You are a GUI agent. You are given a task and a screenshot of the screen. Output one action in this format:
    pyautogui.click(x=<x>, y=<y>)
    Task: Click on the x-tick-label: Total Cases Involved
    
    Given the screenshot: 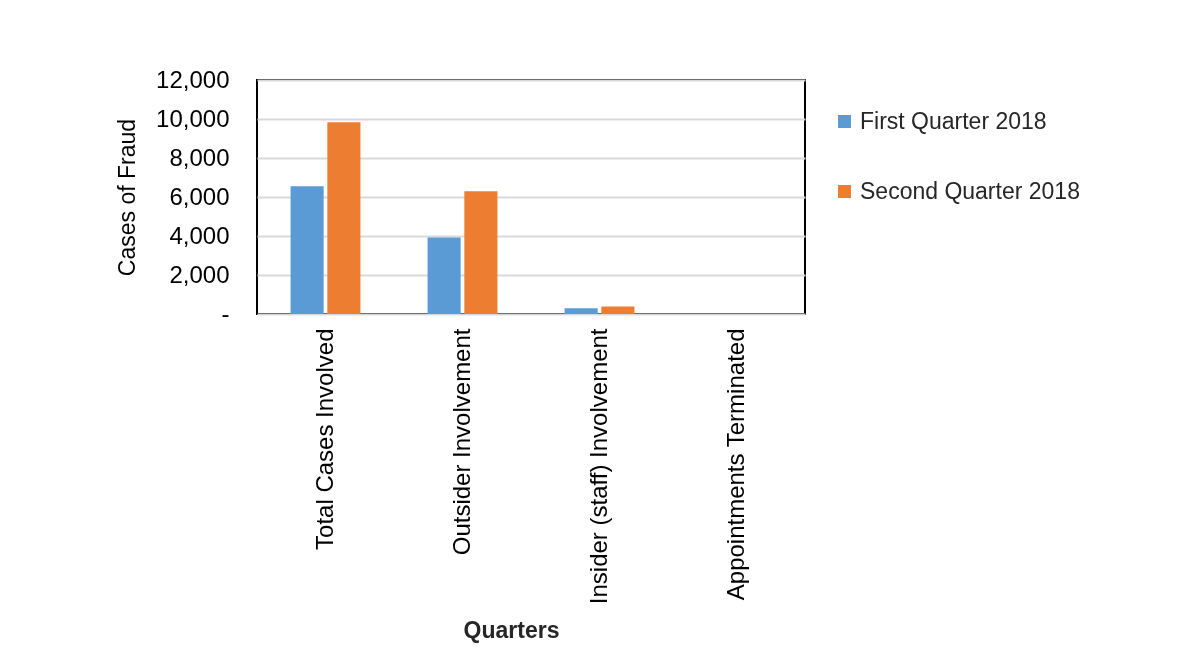 What is the action you would take?
    pyautogui.click(x=324, y=439)
    